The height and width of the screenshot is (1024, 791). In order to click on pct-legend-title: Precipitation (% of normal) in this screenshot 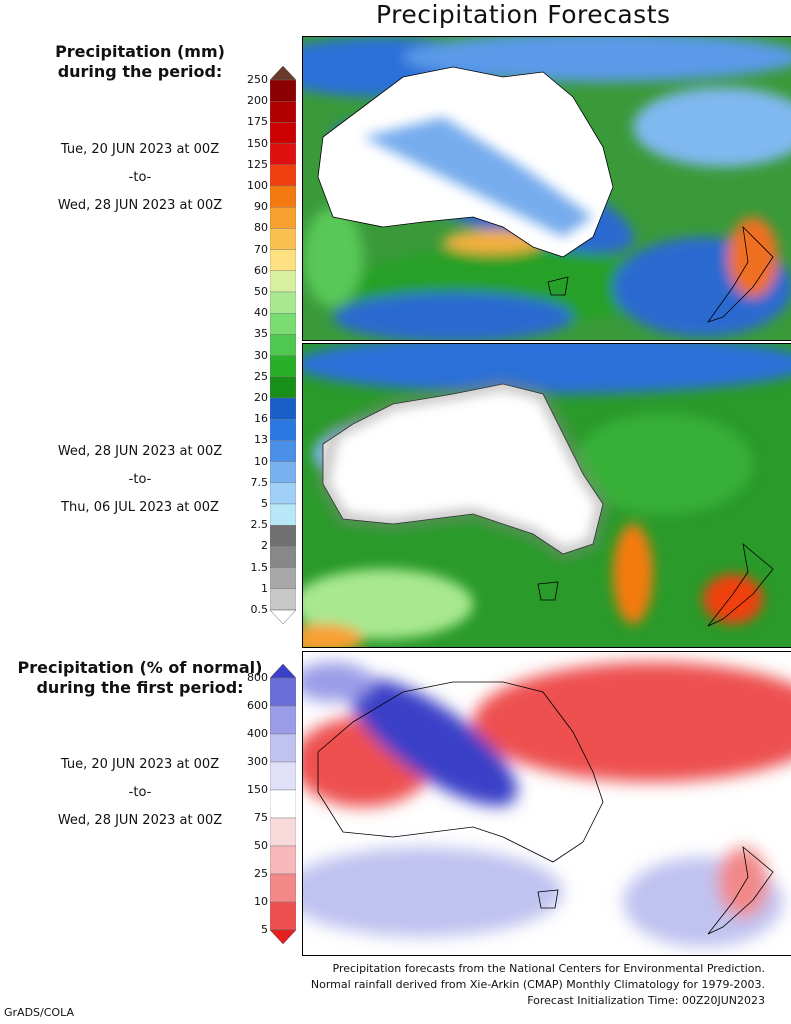, I will do `click(140, 667)`.